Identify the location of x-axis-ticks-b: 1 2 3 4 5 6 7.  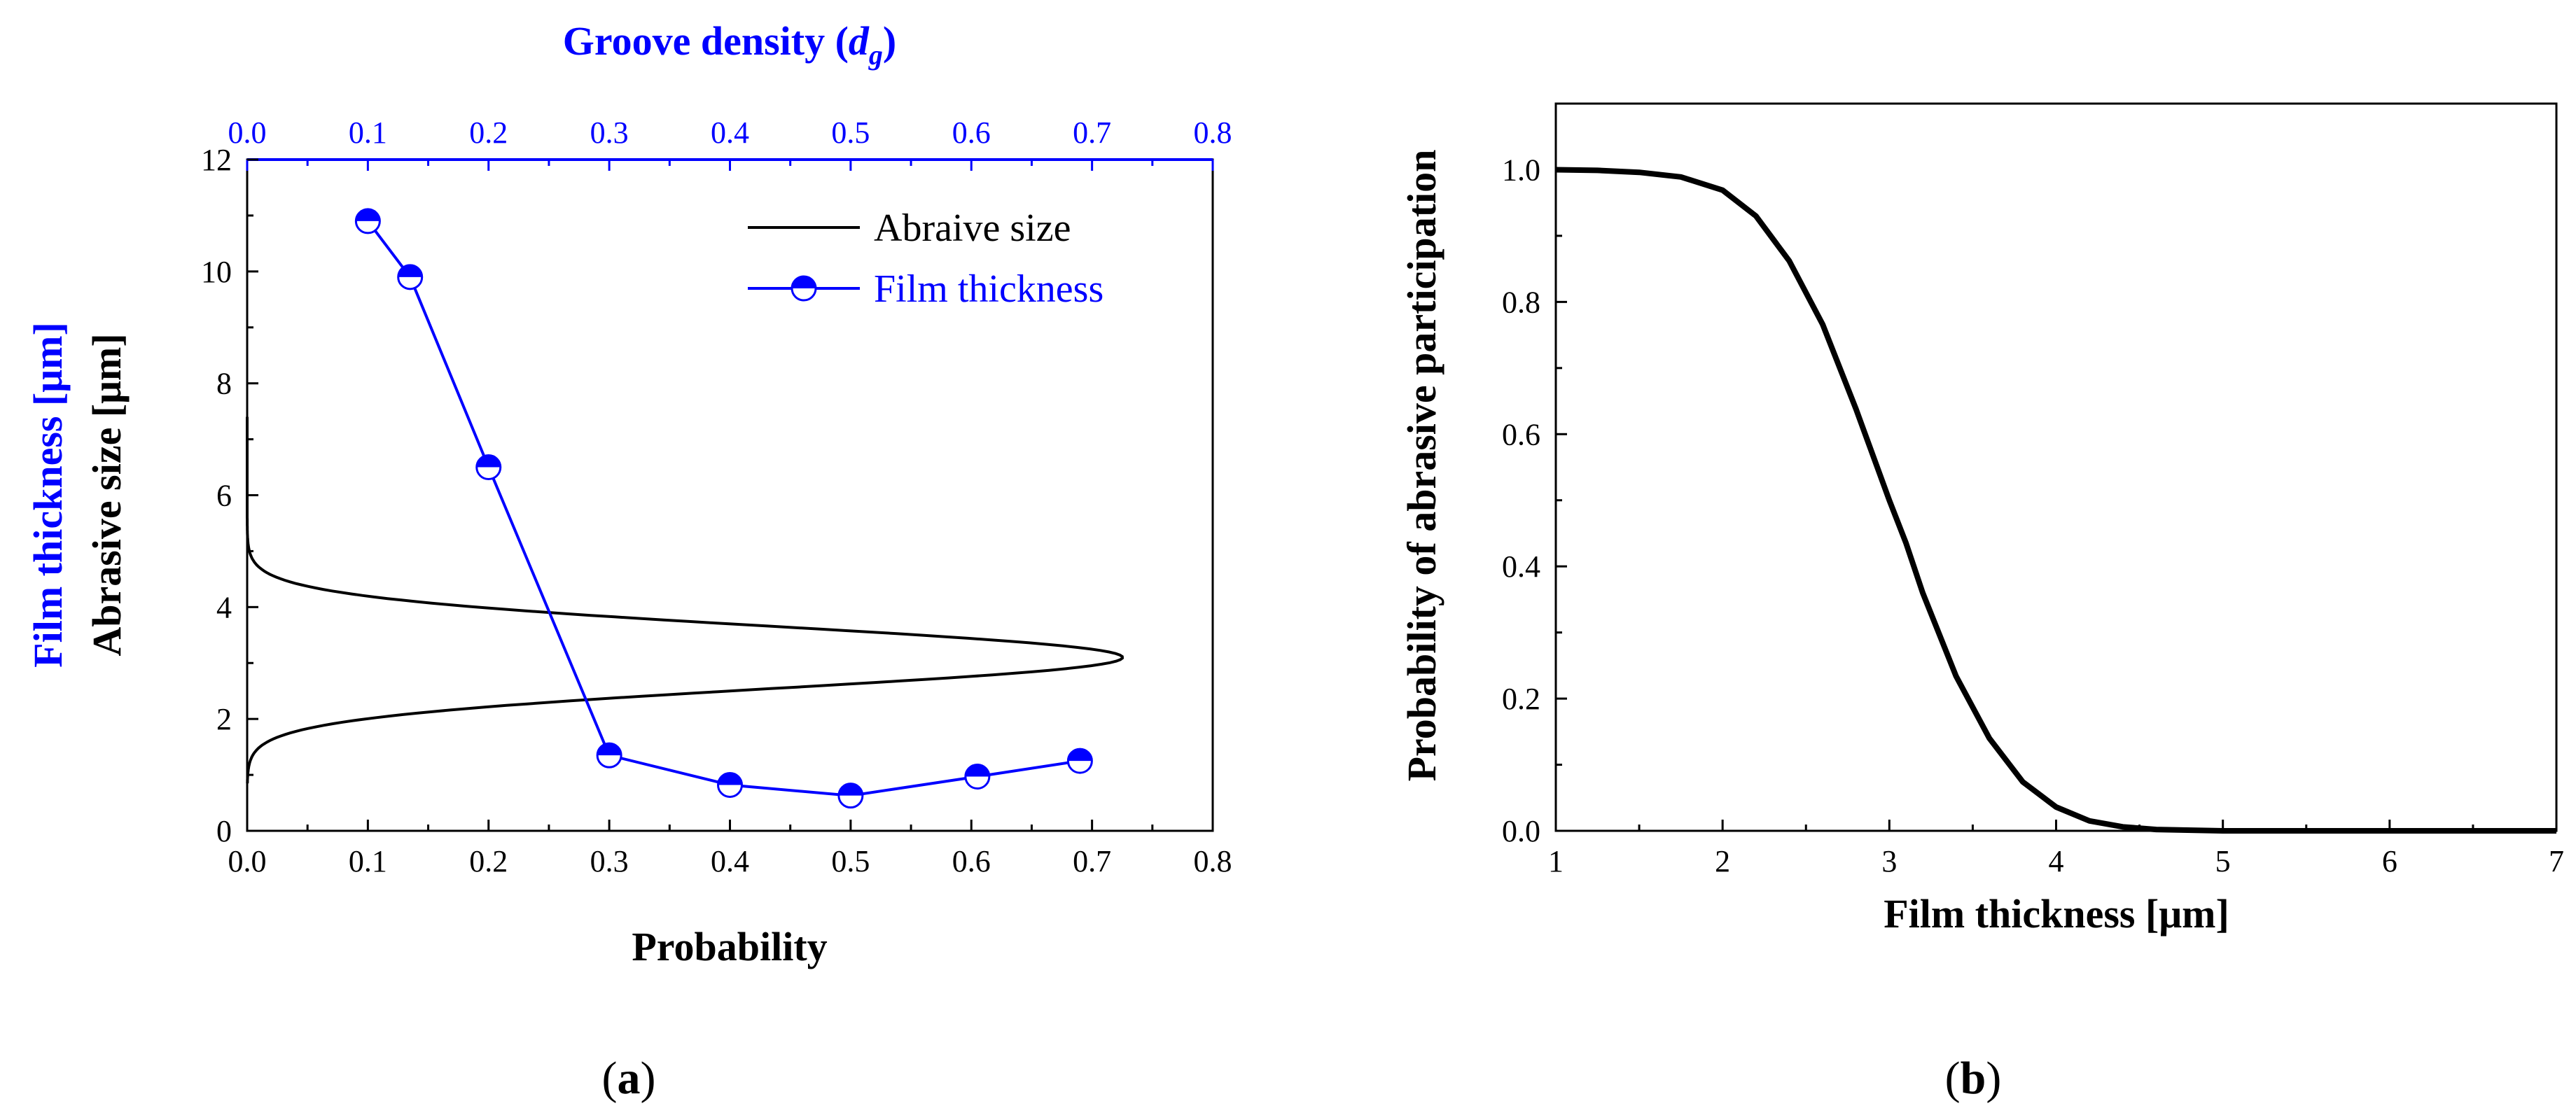
(2056, 849).